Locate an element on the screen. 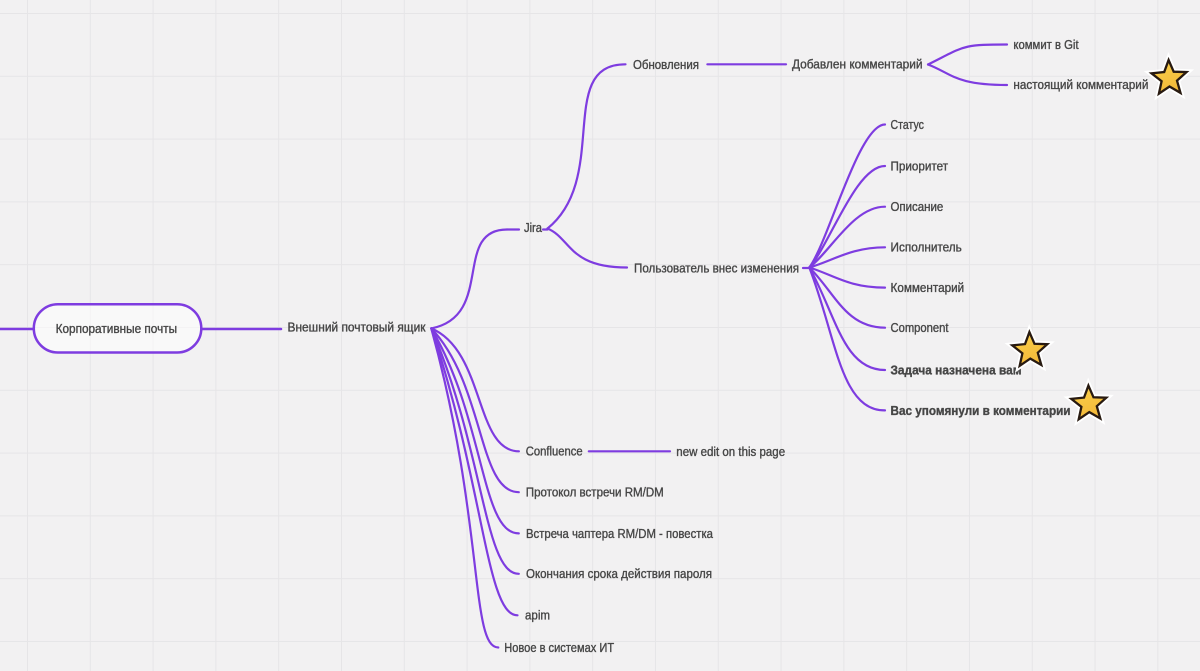 This screenshot has height=671, width=1200. svg-text: настоящий комментарий is located at coordinates (1080, 85).